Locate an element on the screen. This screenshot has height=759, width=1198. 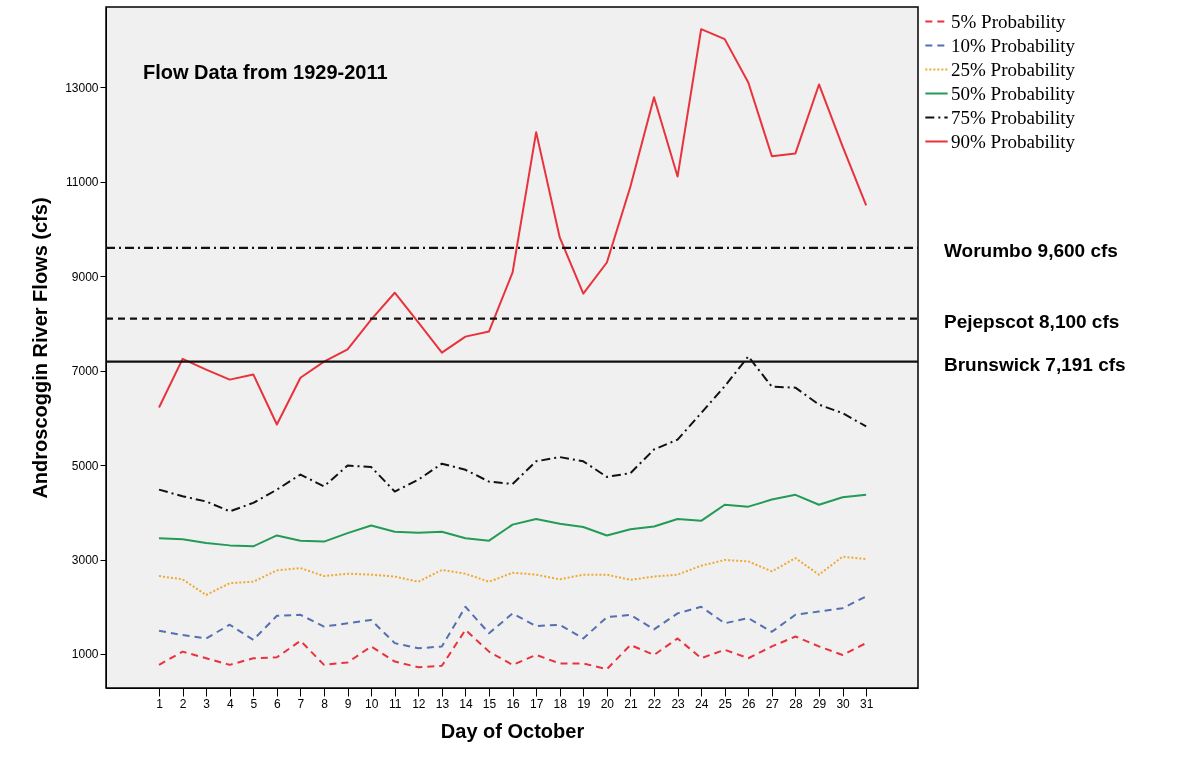
x-tick-label: 16 is located at coordinates (513, 703).